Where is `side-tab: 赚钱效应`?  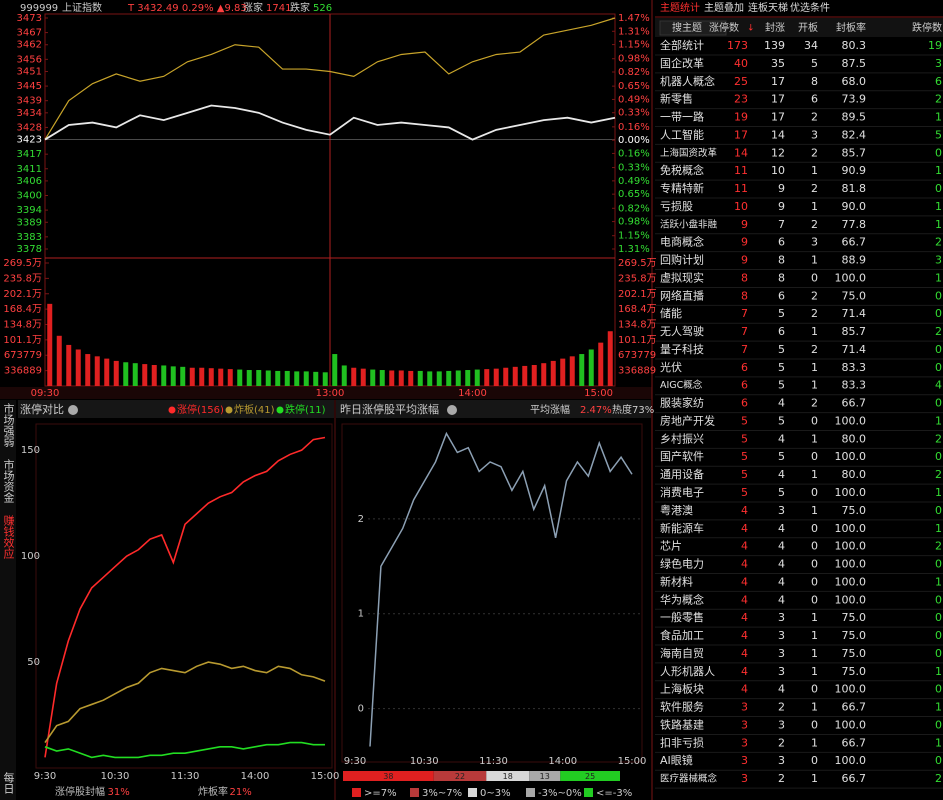 side-tab: 赚钱效应 is located at coordinates (8, 537).